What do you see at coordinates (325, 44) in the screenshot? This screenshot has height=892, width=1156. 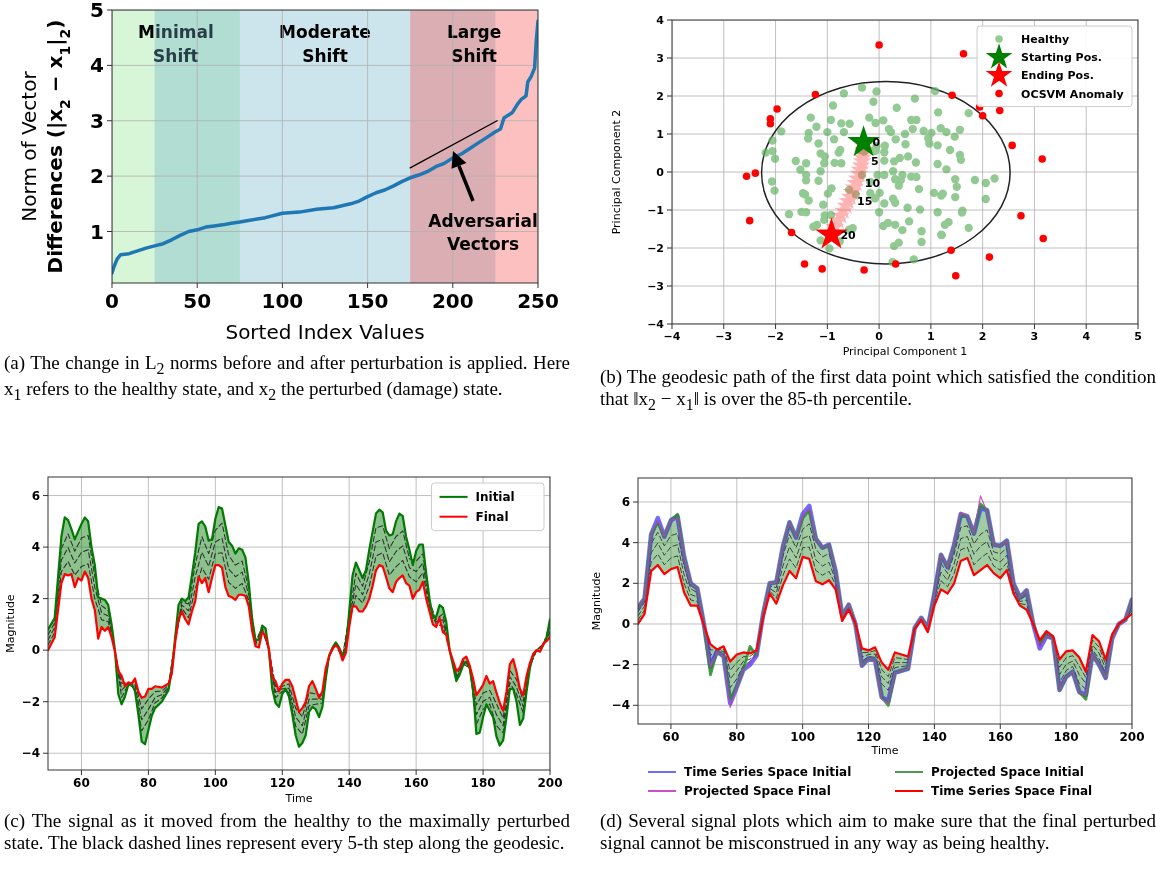 I see `band-label: Moderate Shift` at bounding box center [325, 44].